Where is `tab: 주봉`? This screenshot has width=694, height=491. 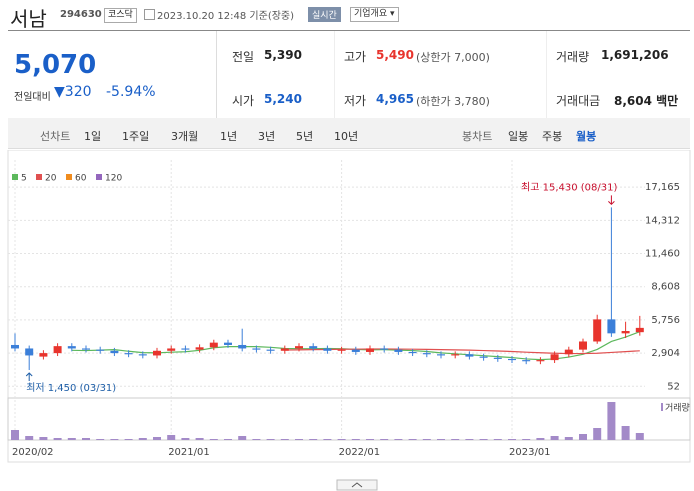
tab: 주봉 is located at coordinates (552, 136).